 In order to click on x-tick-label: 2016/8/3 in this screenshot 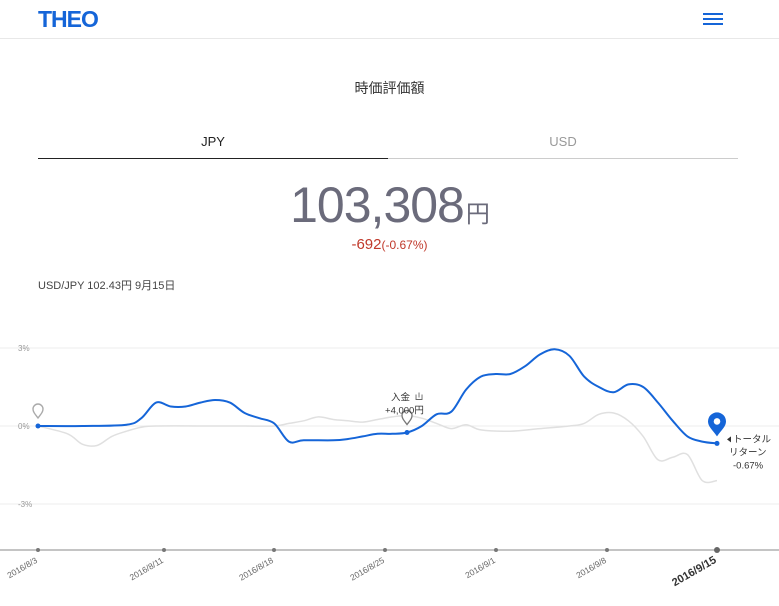, I will do `click(22, 567)`.